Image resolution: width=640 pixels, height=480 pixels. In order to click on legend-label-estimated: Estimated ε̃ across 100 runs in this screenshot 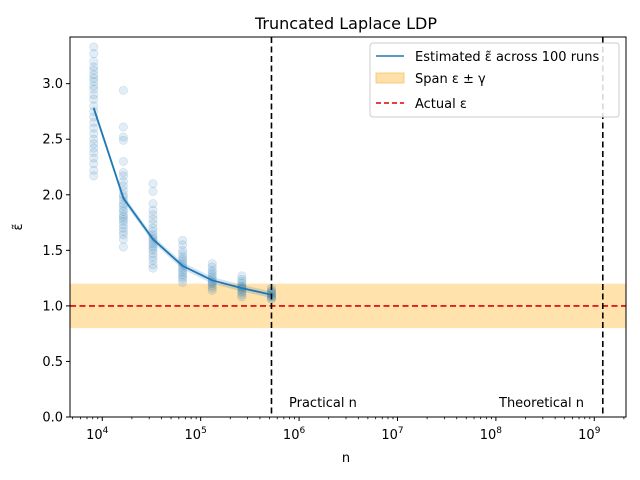, I will do `click(507, 57)`.